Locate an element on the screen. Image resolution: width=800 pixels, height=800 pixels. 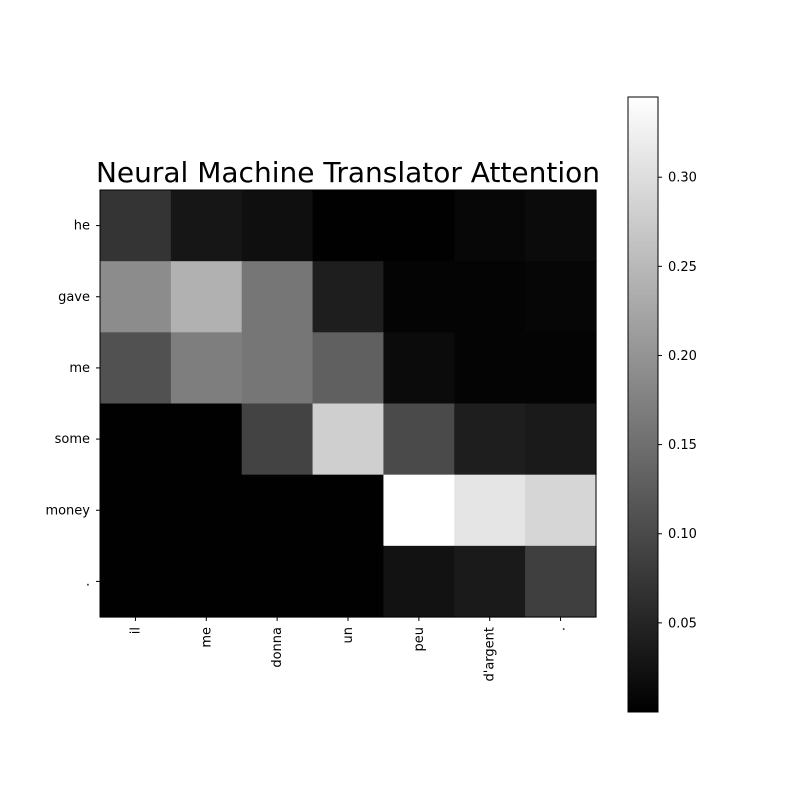
colorbar-tick-label: 0.20 is located at coordinates (682, 356).